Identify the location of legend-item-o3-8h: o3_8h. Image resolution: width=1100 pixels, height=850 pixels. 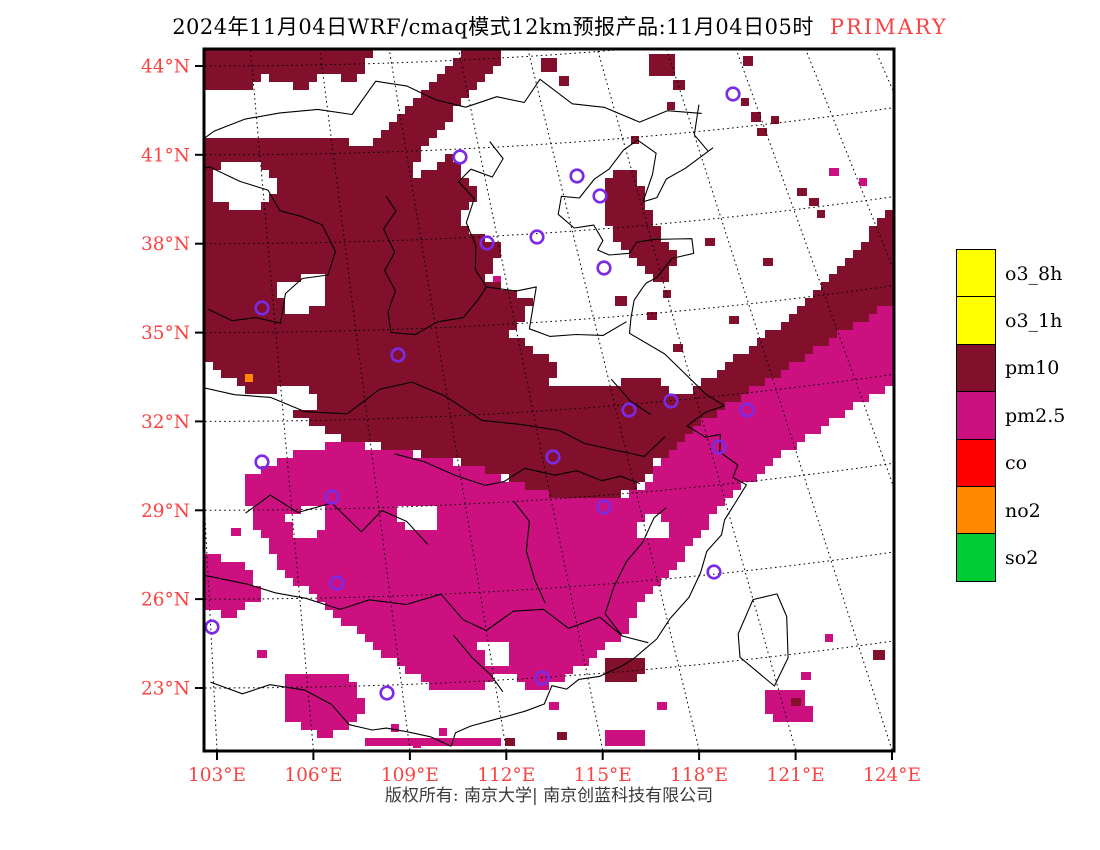
(1010, 273).